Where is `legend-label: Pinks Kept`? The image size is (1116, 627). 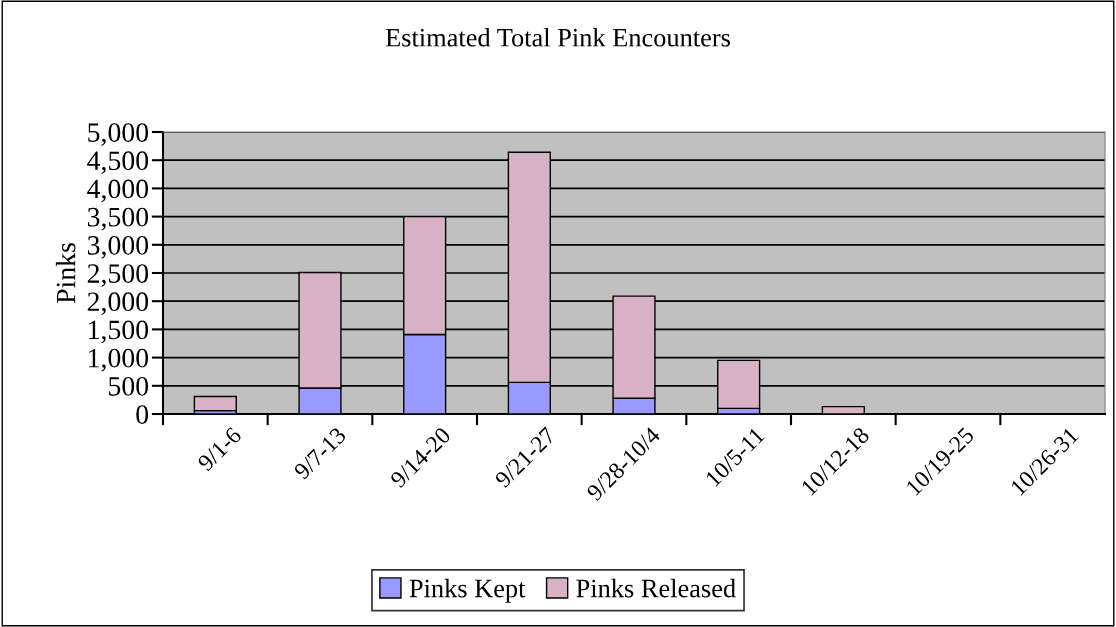 legend-label: Pinks Kept is located at coordinates (467, 590).